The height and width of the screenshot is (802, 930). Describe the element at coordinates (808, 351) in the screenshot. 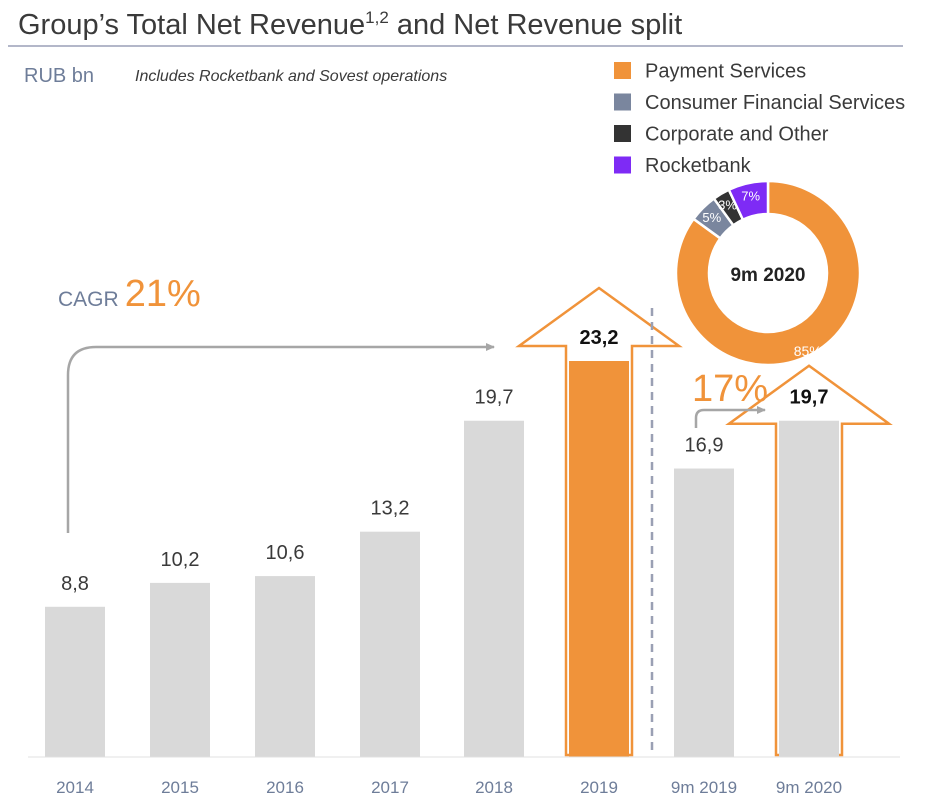

I see `donut-label-payment-services: 85%` at that location.